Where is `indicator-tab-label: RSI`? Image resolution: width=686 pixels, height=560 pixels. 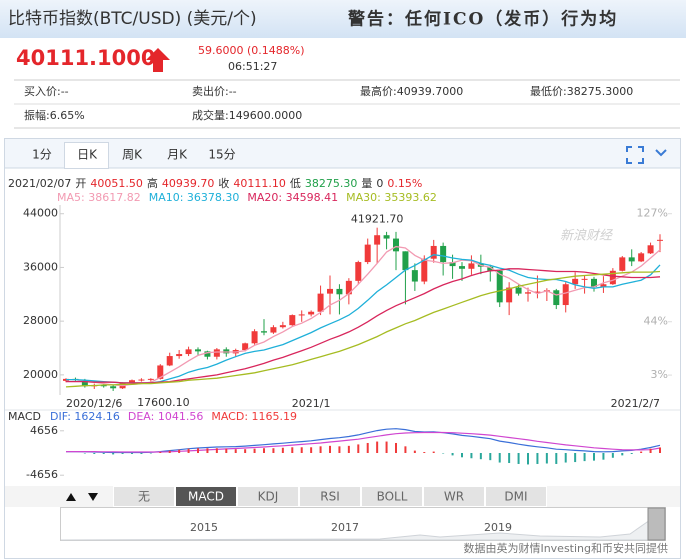
indicator-tab-label: RSI is located at coordinates (330, 497).